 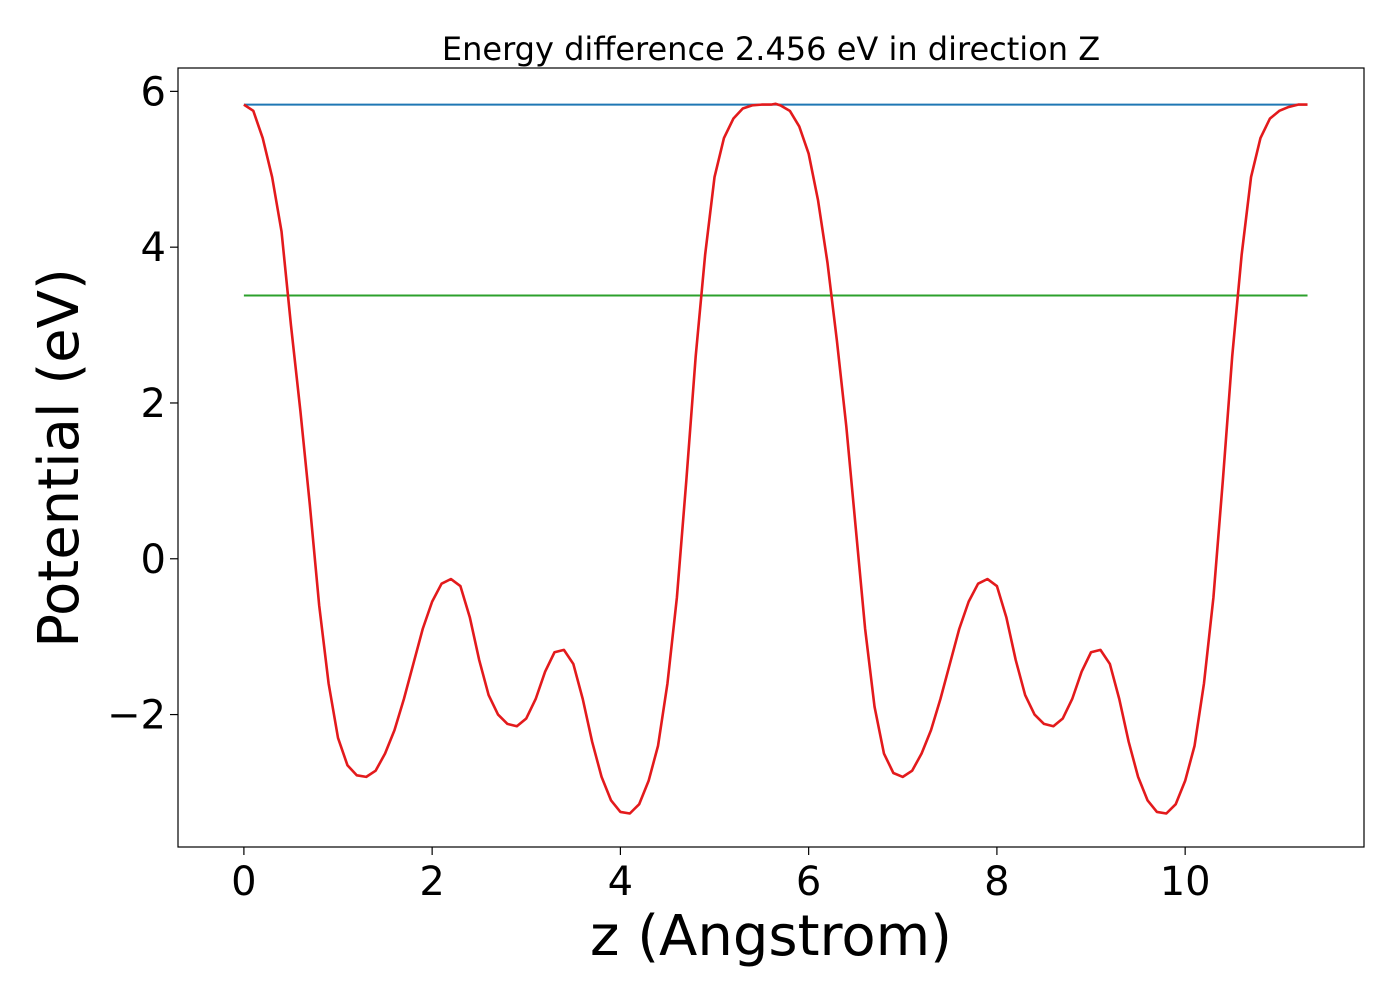 What do you see at coordinates (996, 882) in the screenshot?
I see `x-tick-label: 8` at bounding box center [996, 882].